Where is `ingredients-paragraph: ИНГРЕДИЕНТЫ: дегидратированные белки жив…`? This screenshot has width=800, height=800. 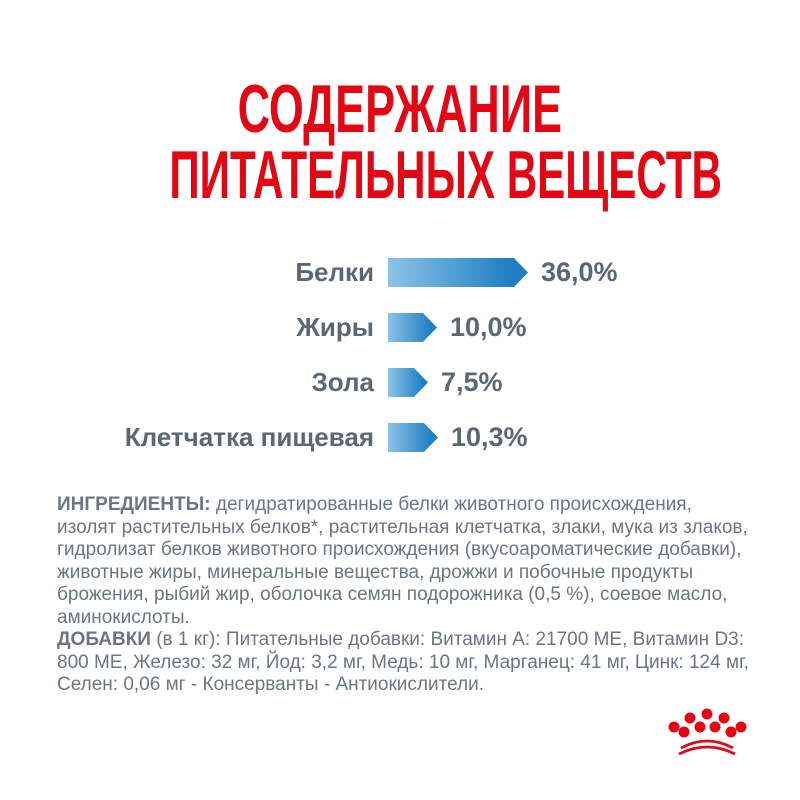
ingredients-paragraph: ИНГРЕДИЕНТЫ: дегидратированные белки жив… is located at coordinates (404, 561).